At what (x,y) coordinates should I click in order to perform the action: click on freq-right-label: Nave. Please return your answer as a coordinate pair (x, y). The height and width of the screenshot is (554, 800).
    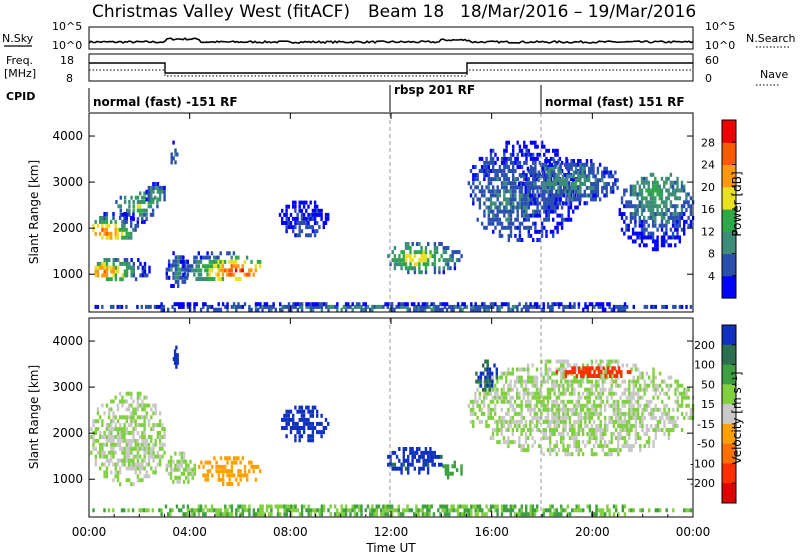
    Looking at the image, I should click on (774, 74).